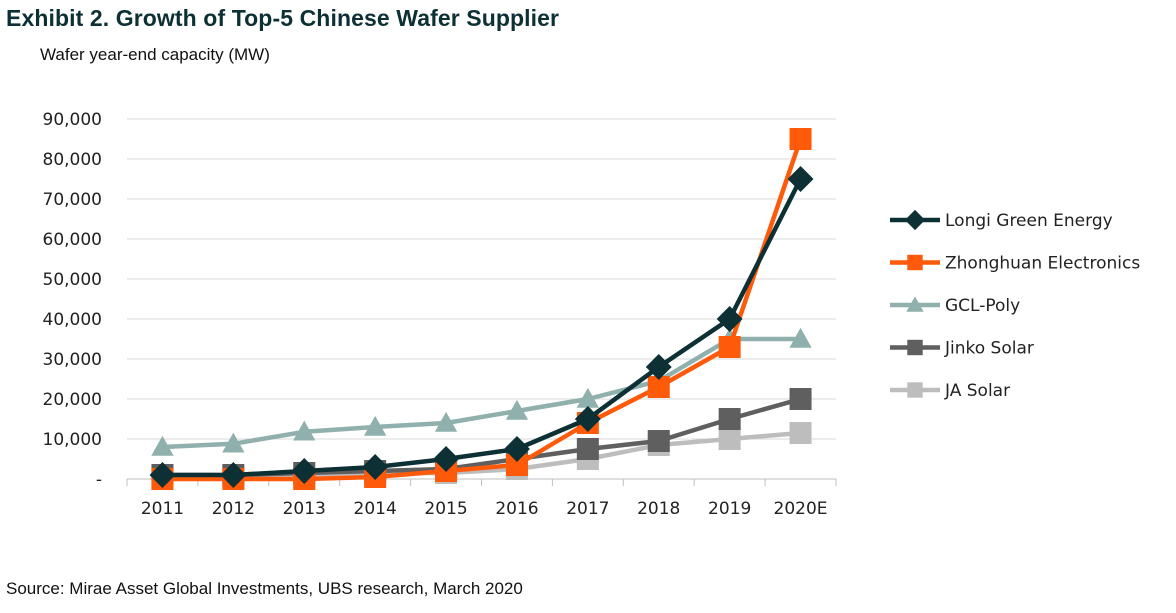 The height and width of the screenshot is (613, 1176). What do you see at coordinates (658, 509) in the screenshot?
I see `x-tick-label: 2018` at bounding box center [658, 509].